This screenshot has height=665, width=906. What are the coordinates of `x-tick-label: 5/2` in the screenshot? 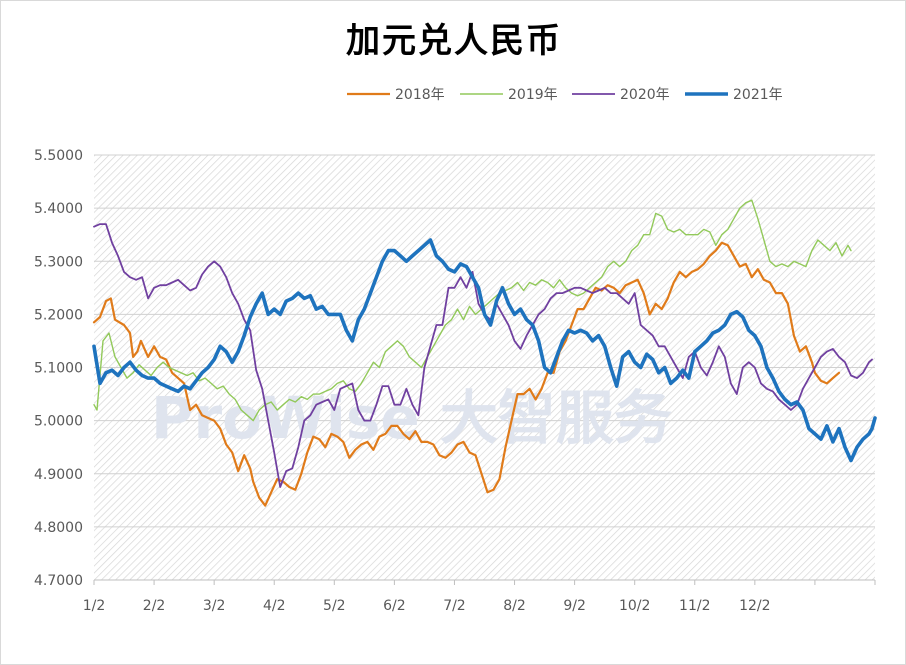 It's located at (334, 606).